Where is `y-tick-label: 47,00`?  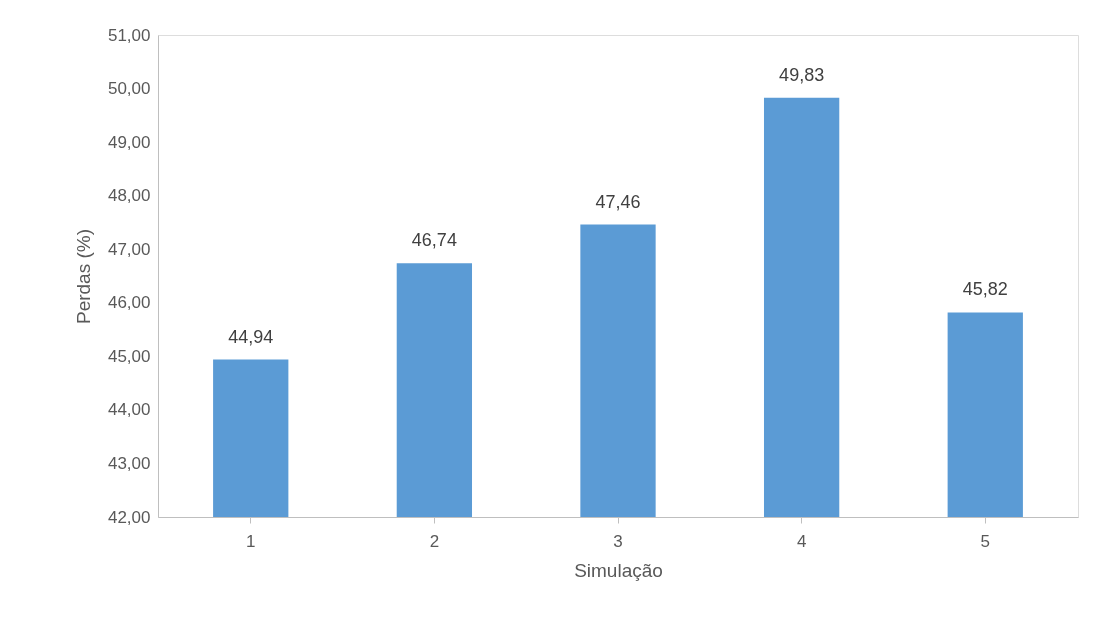 y-tick-label: 47,00 is located at coordinates (129, 249).